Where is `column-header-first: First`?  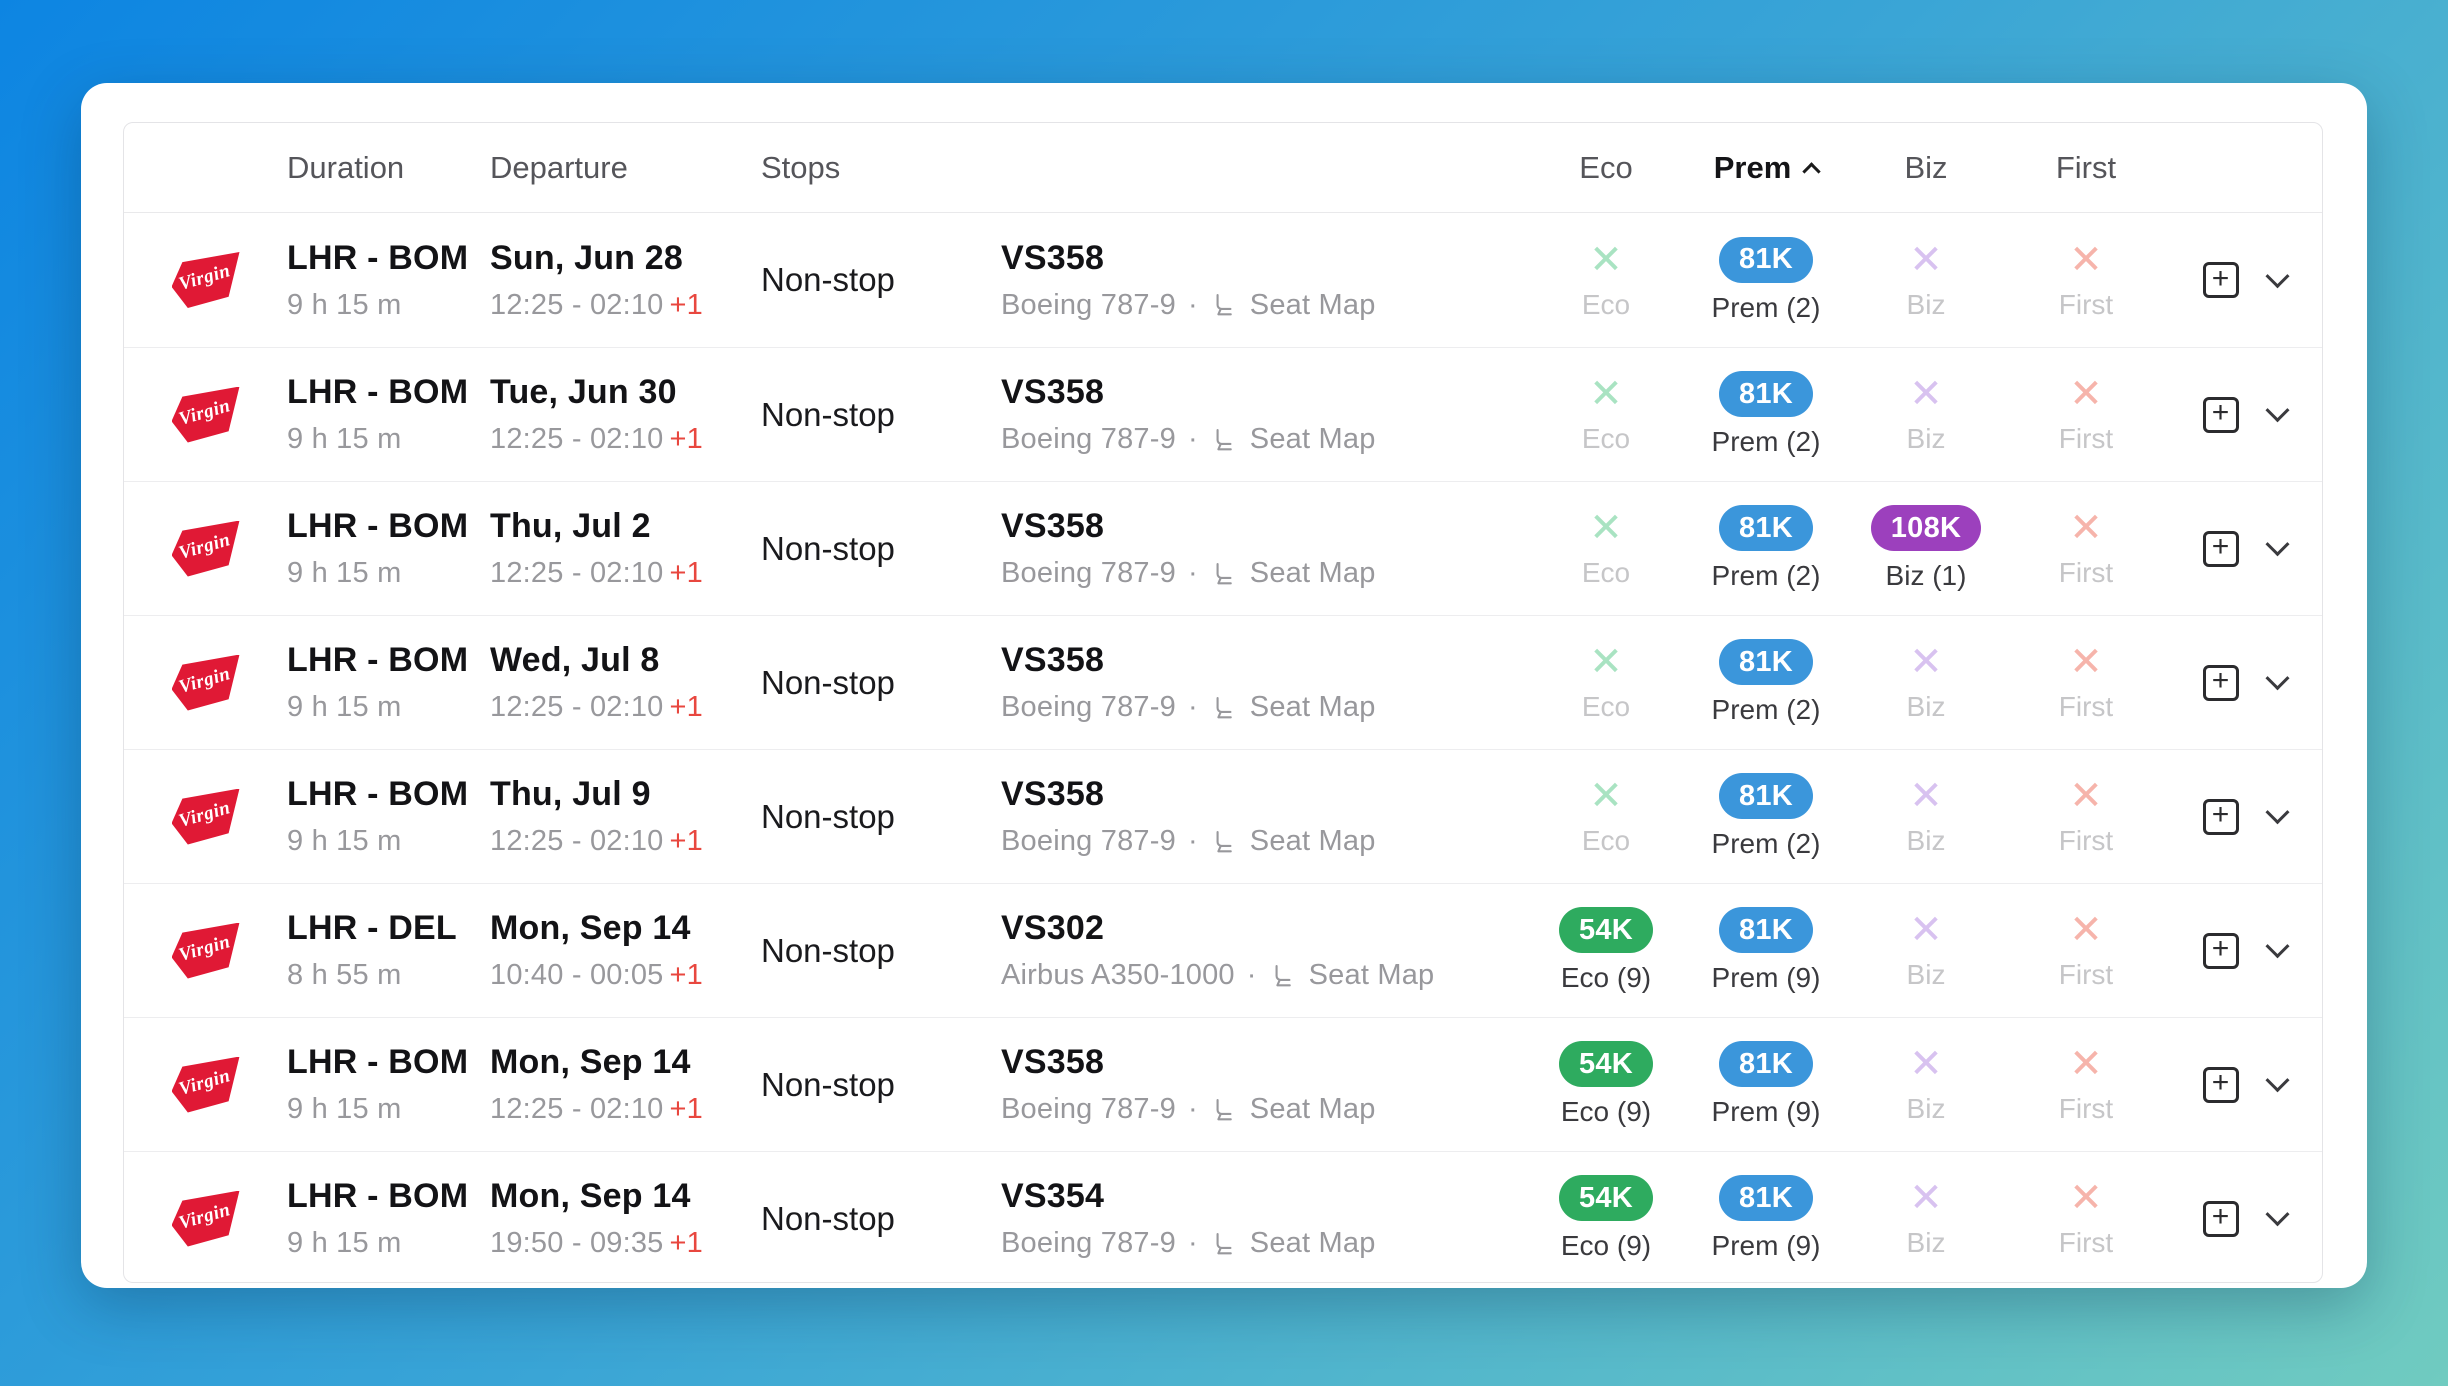 column-header-first: First is located at coordinates (2086, 167).